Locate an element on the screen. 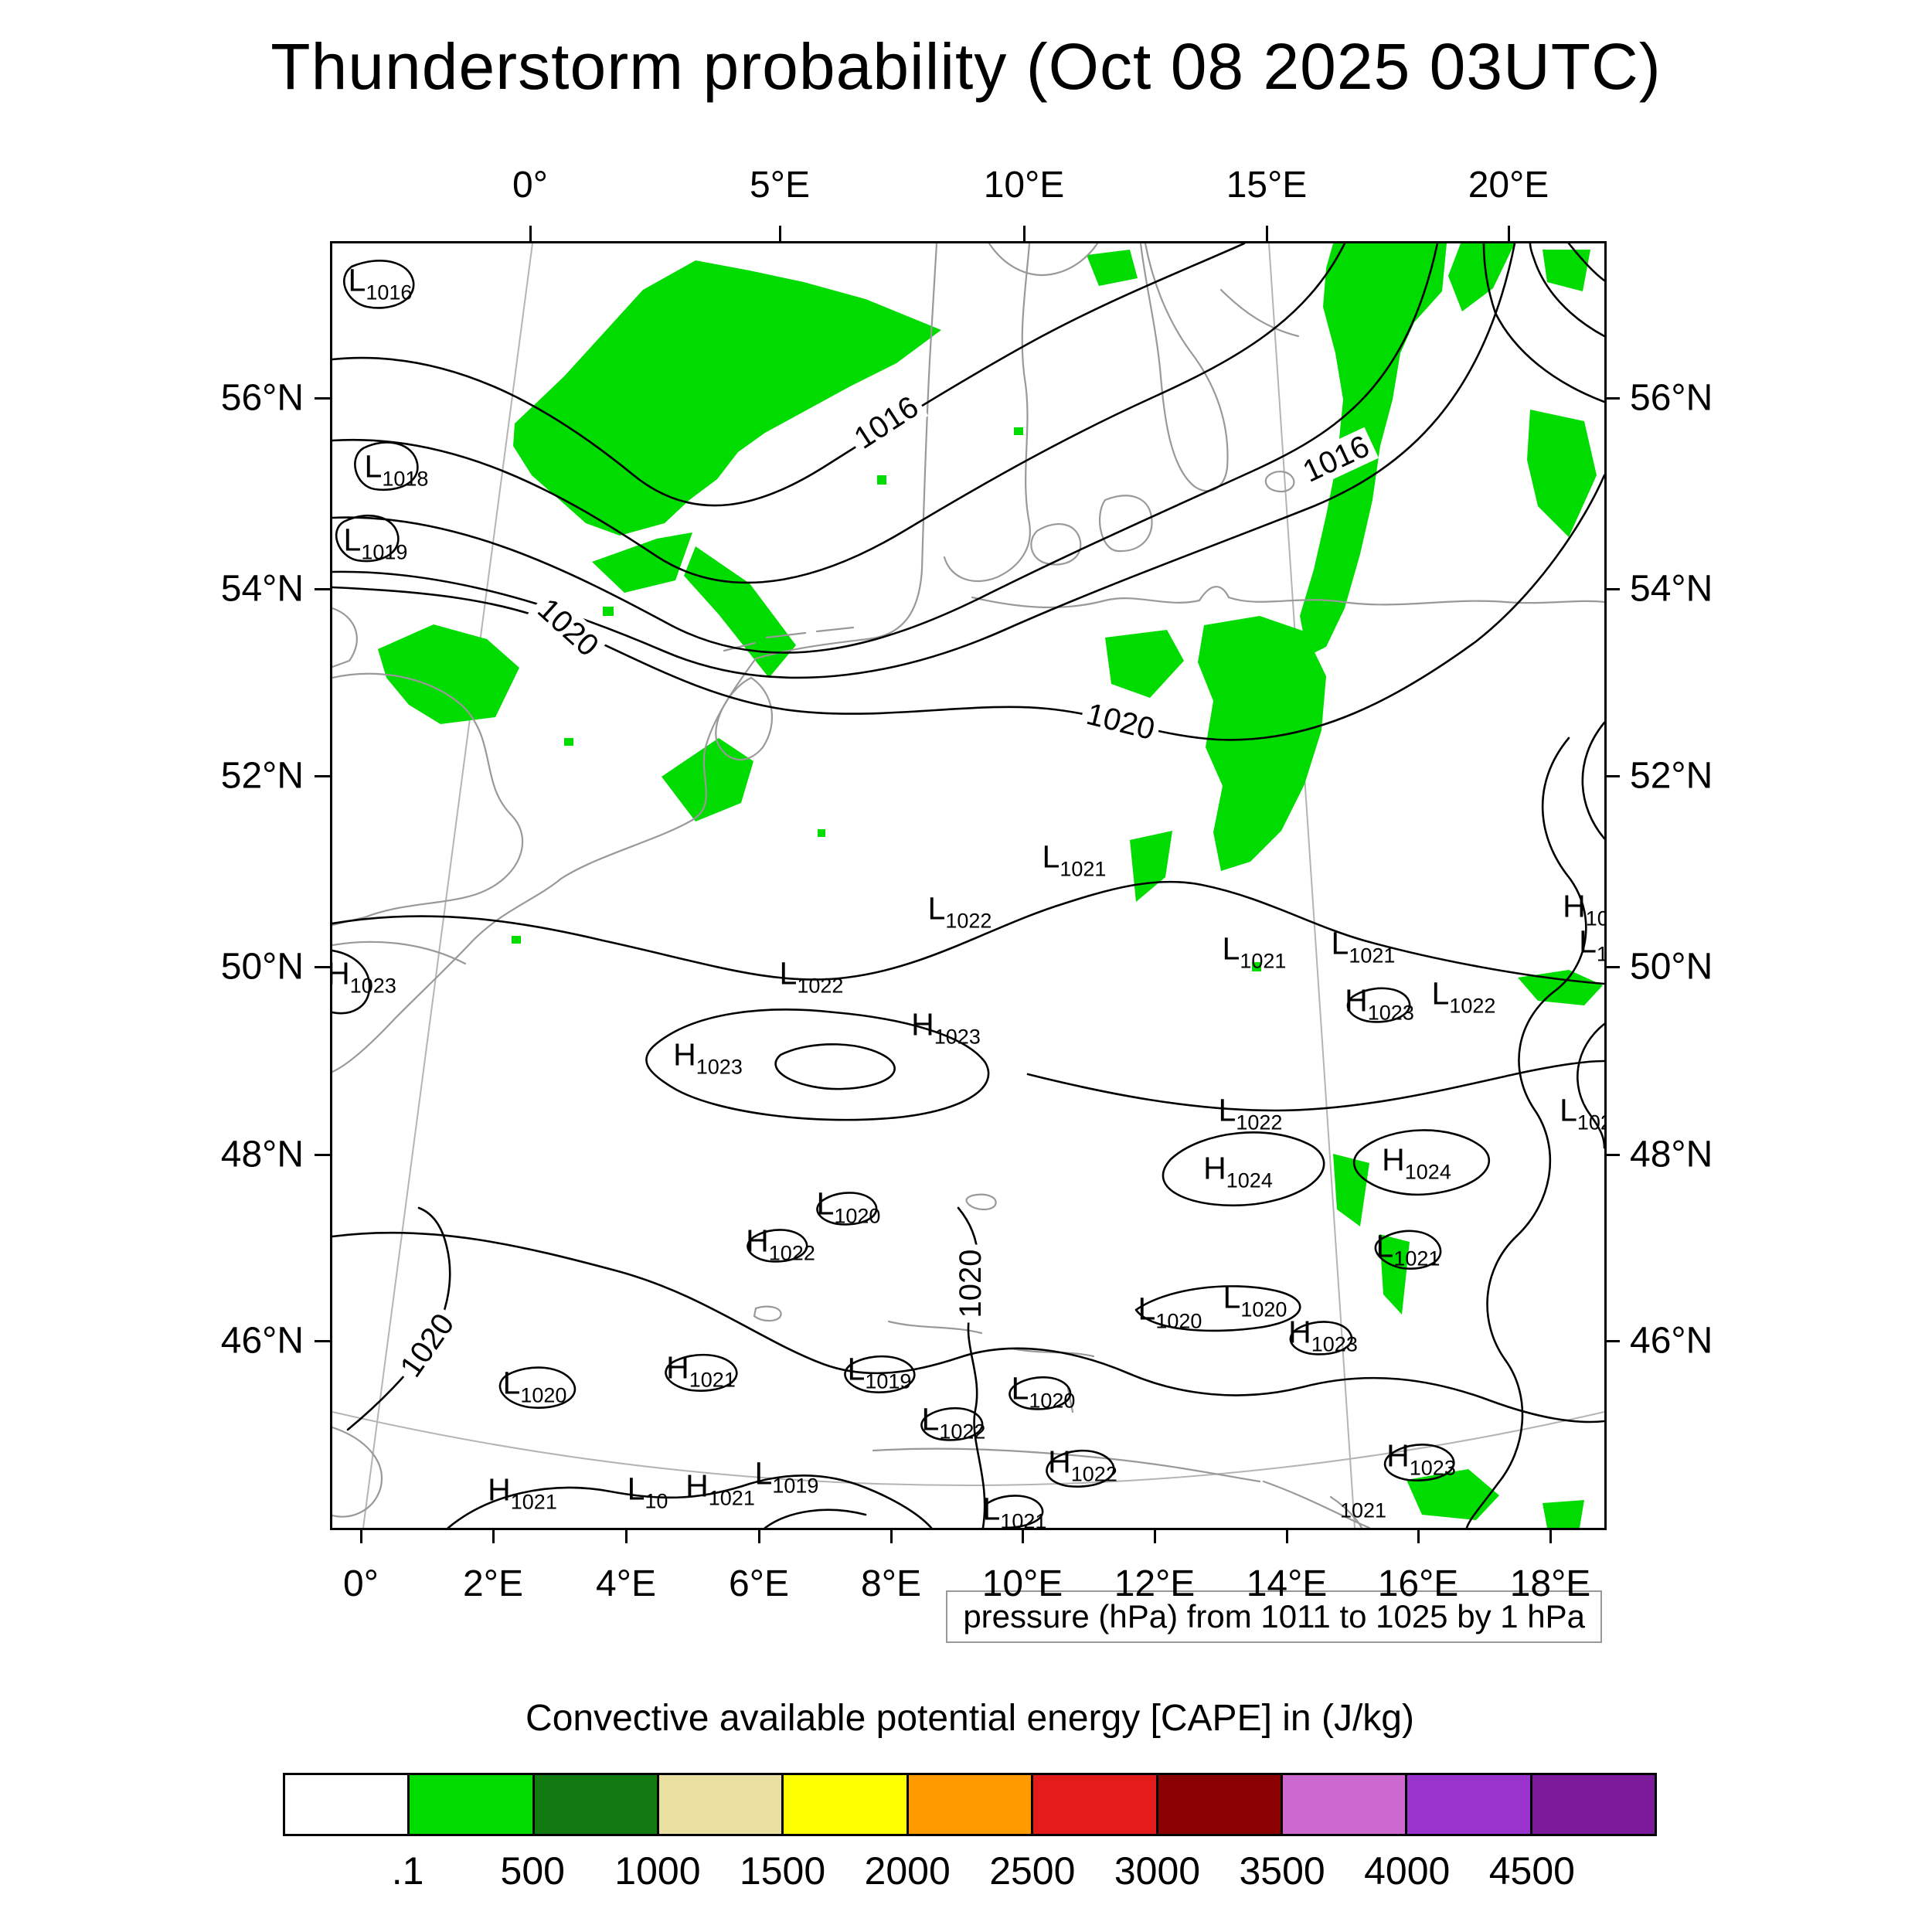  axis-label-bottom: 10°E is located at coordinates (1022, 1584).